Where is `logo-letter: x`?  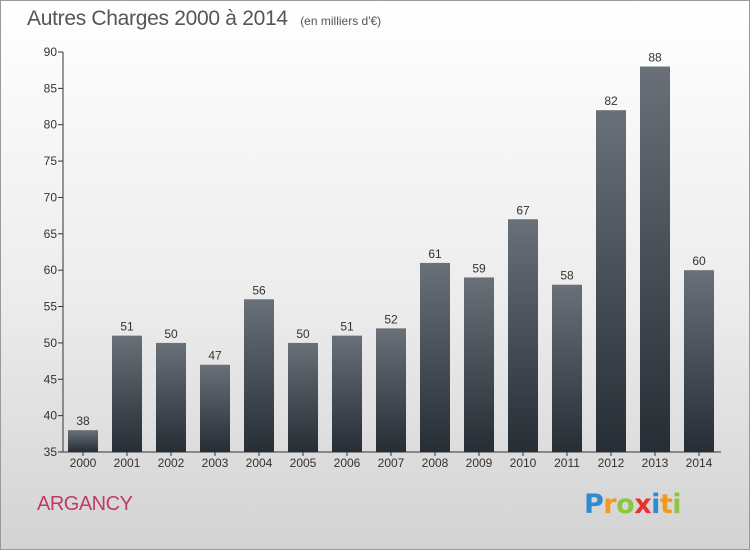
logo-letter: x is located at coordinates (643, 504).